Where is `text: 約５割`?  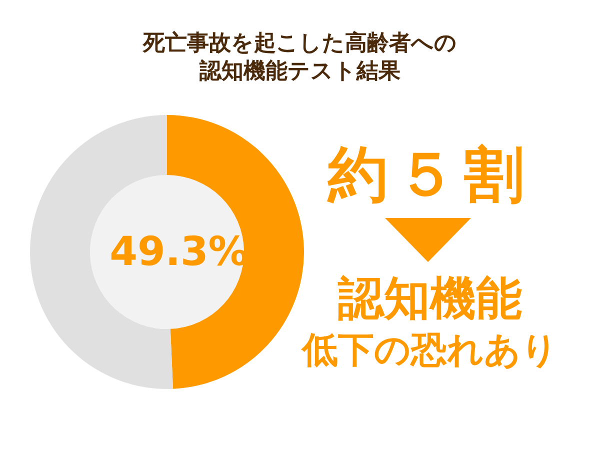
text: 約５割 is located at coordinates (429, 175).